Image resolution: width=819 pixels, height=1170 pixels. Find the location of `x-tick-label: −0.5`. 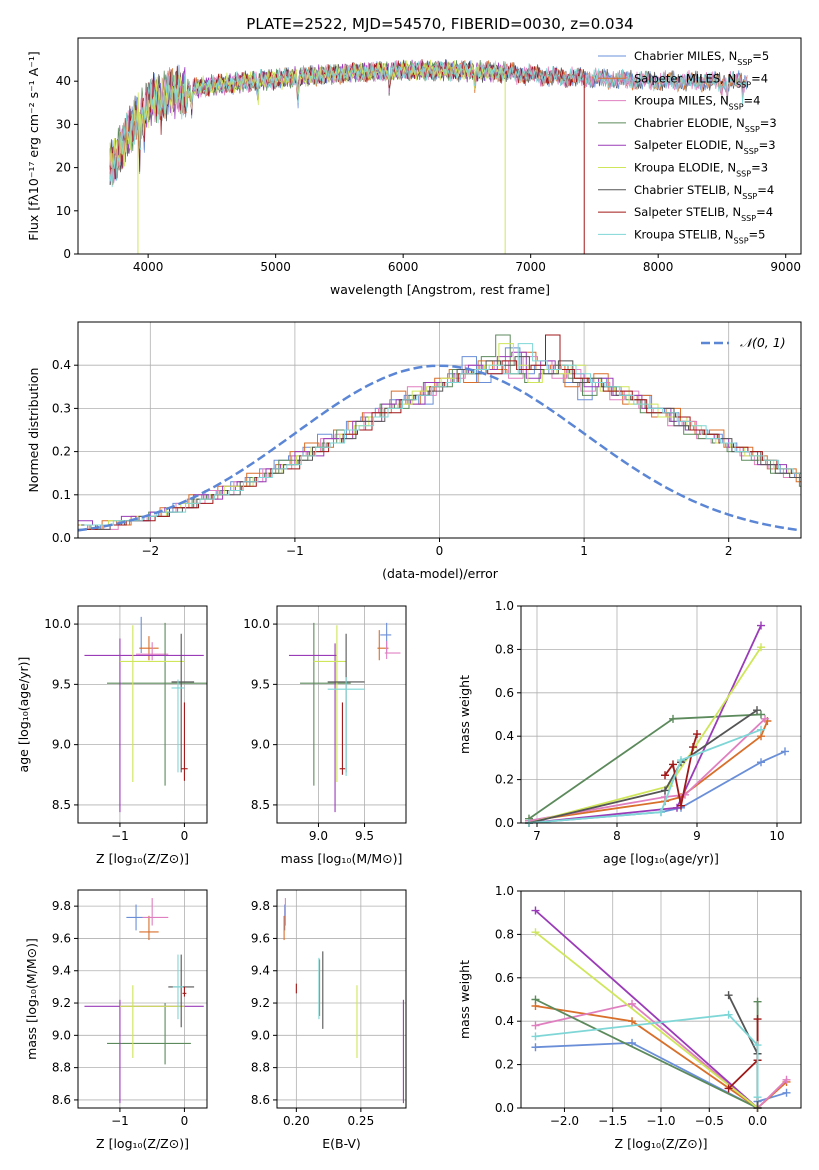

x-tick-label: −0.5 is located at coordinates (709, 1121).